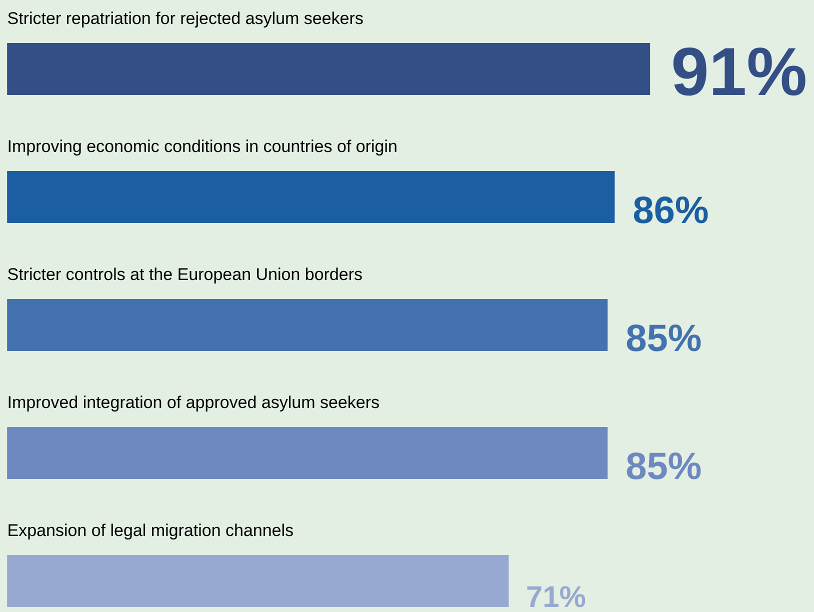 This screenshot has height=612, width=814. I want to click on data-label: 86%, so click(671, 210).